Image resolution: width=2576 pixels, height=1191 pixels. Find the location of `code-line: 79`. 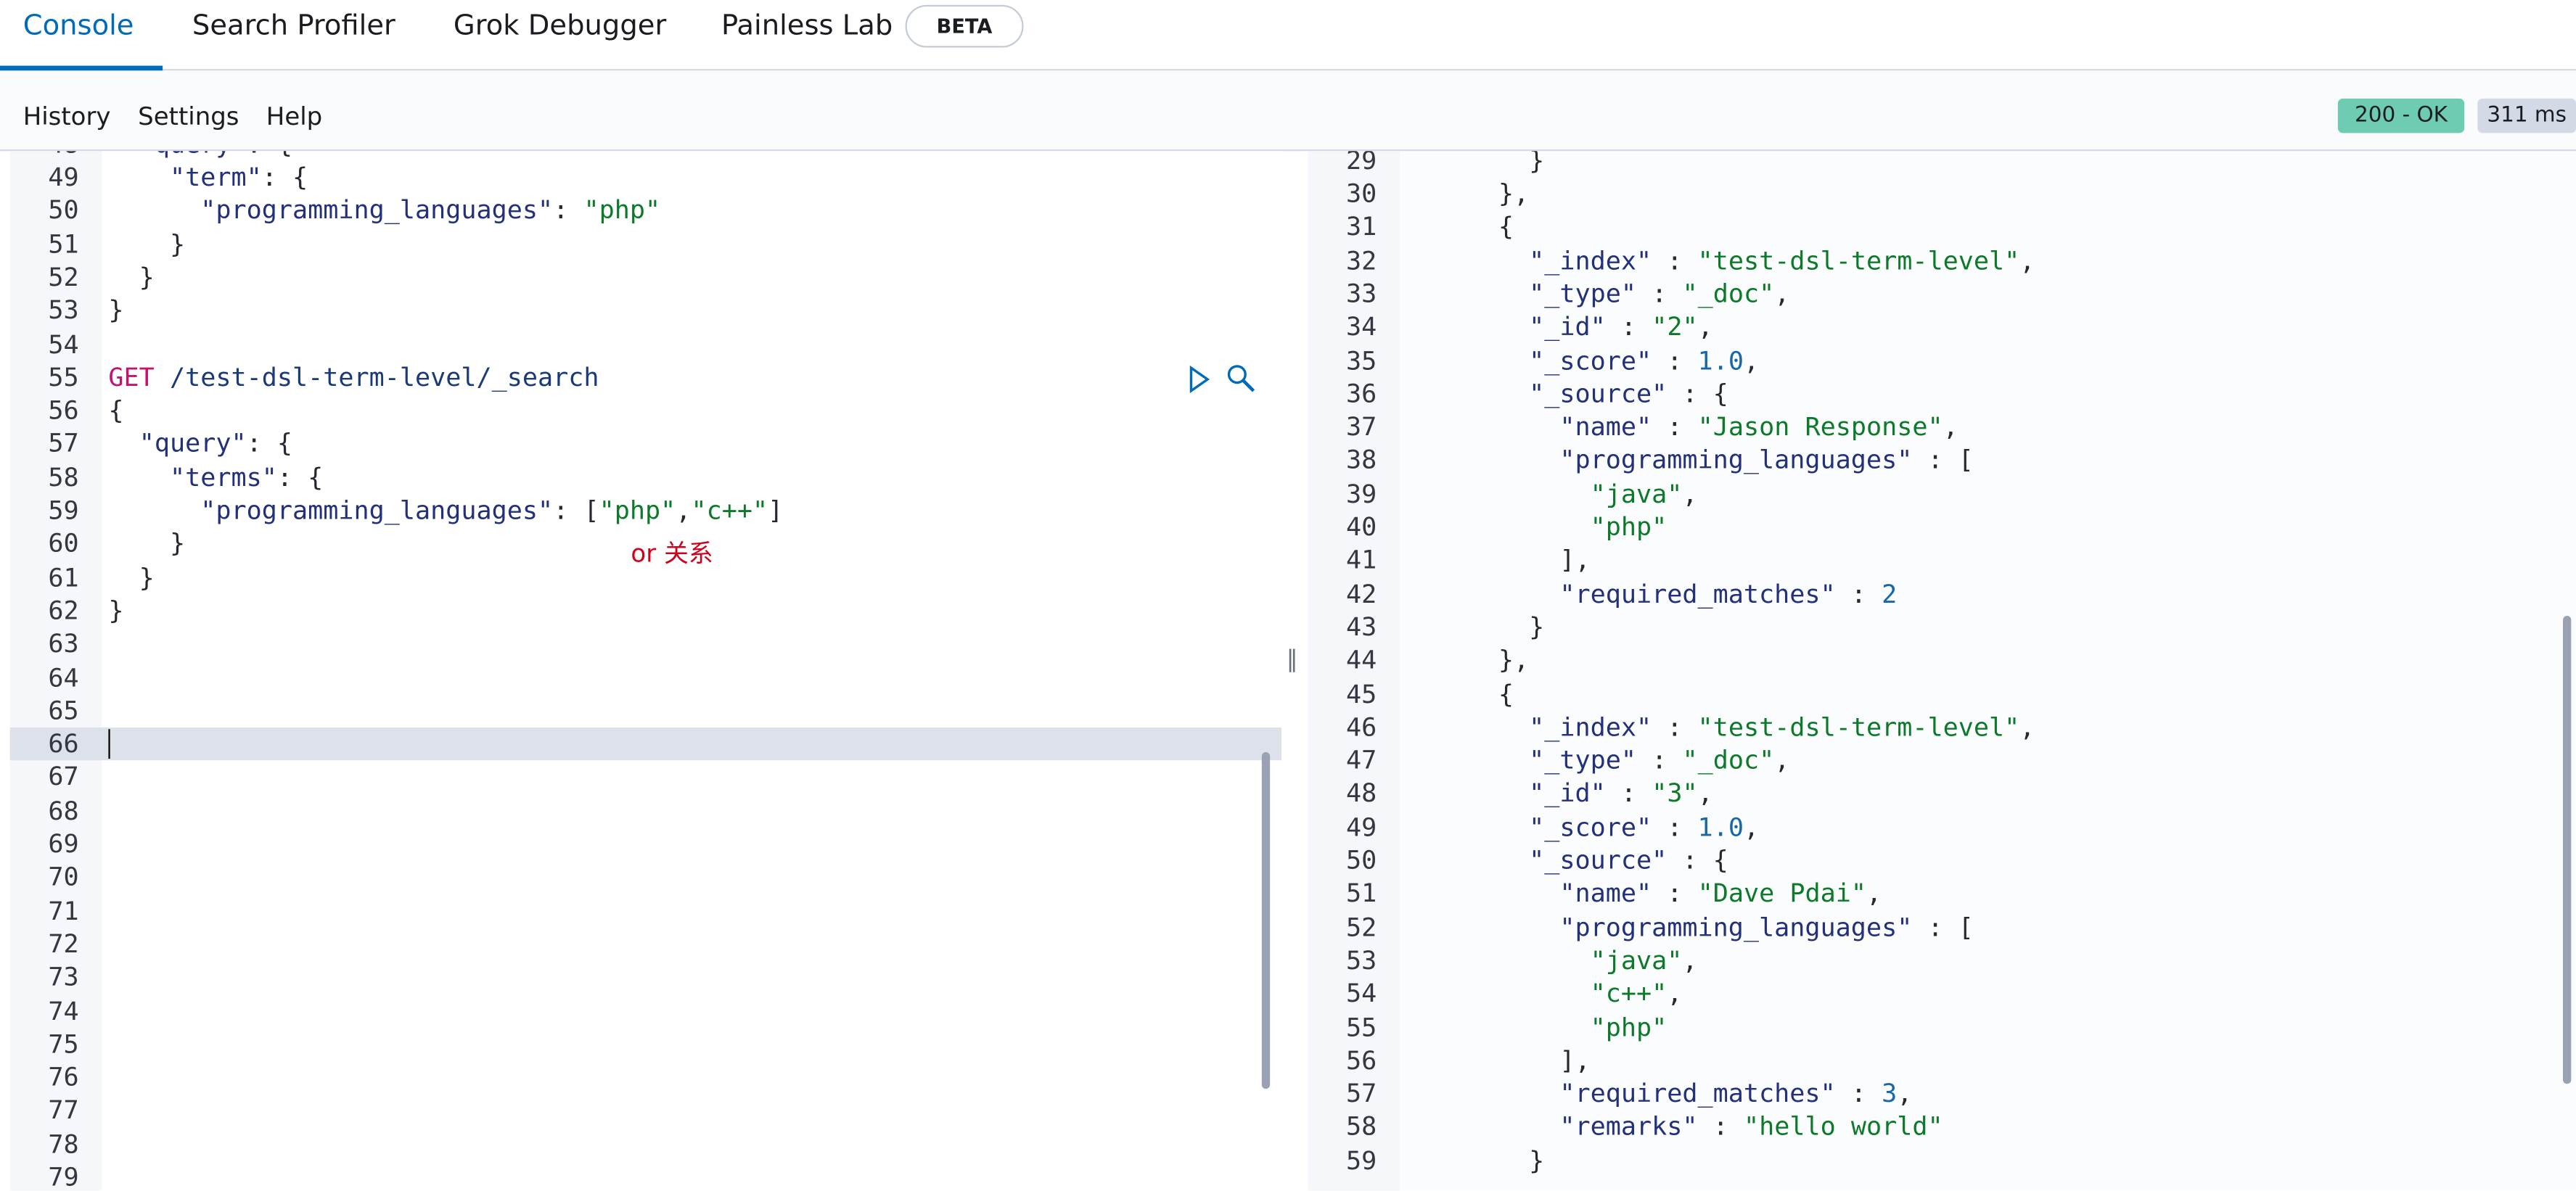

code-line: 79 is located at coordinates (645, 1176).